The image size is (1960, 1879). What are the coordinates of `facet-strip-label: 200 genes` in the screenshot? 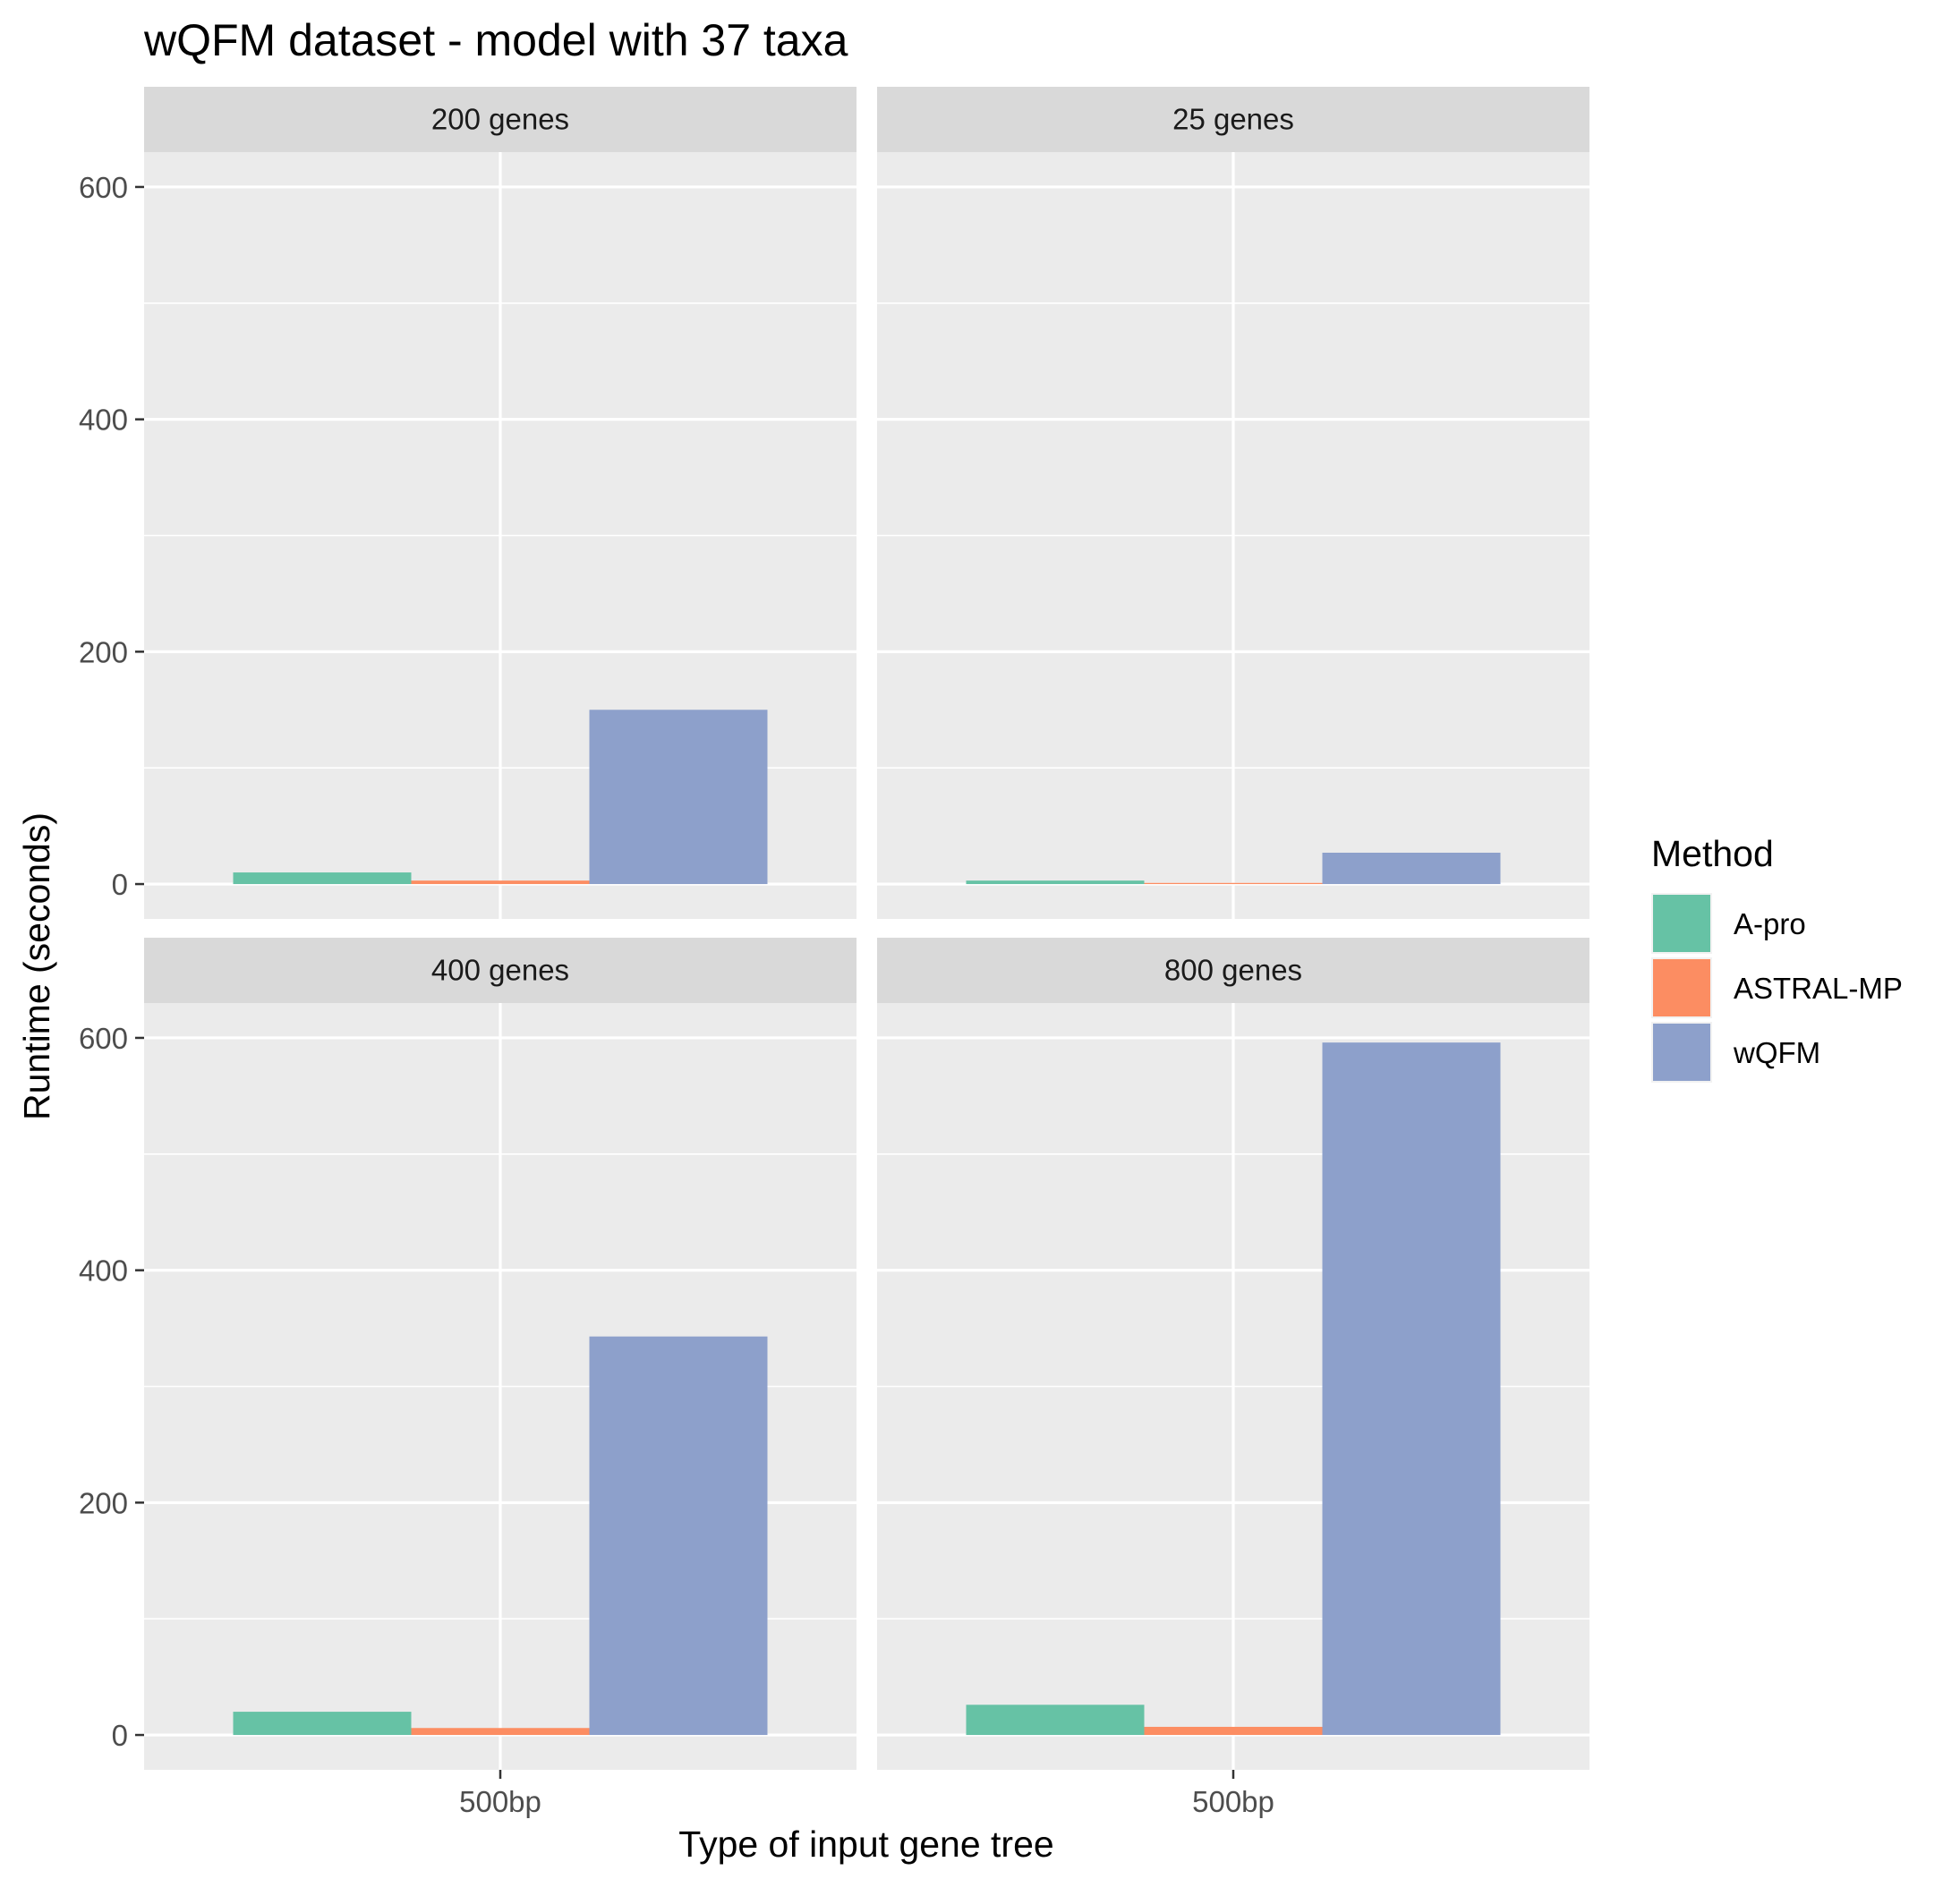 It's located at (500, 119).